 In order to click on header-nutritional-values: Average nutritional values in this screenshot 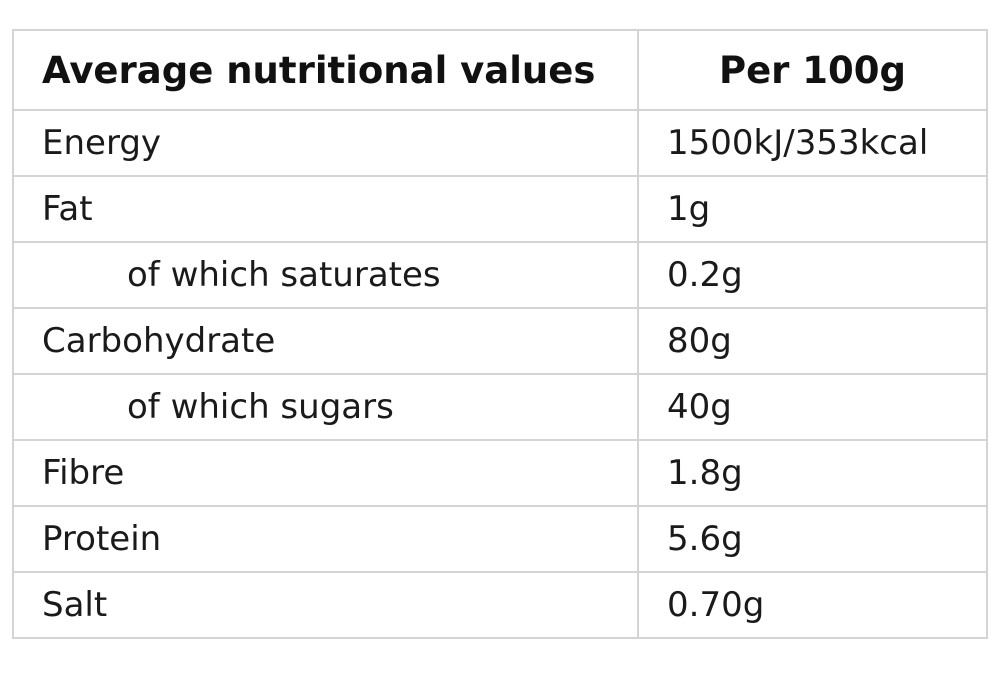, I will do `click(325, 70)`.